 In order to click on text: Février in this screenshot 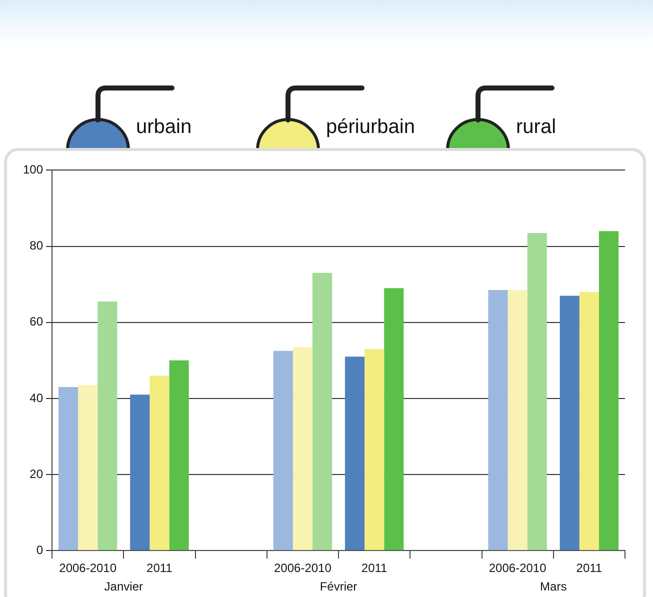, I will do `click(339, 586)`.